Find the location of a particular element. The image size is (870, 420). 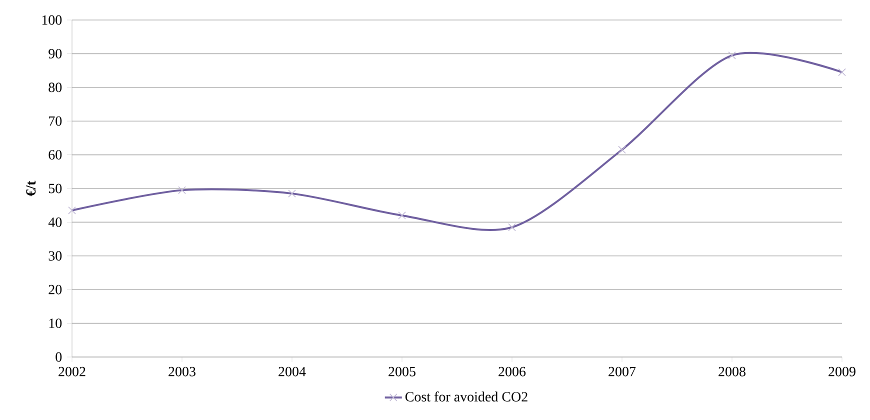

x-tick-label: 2006 is located at coordinates (512, 371).